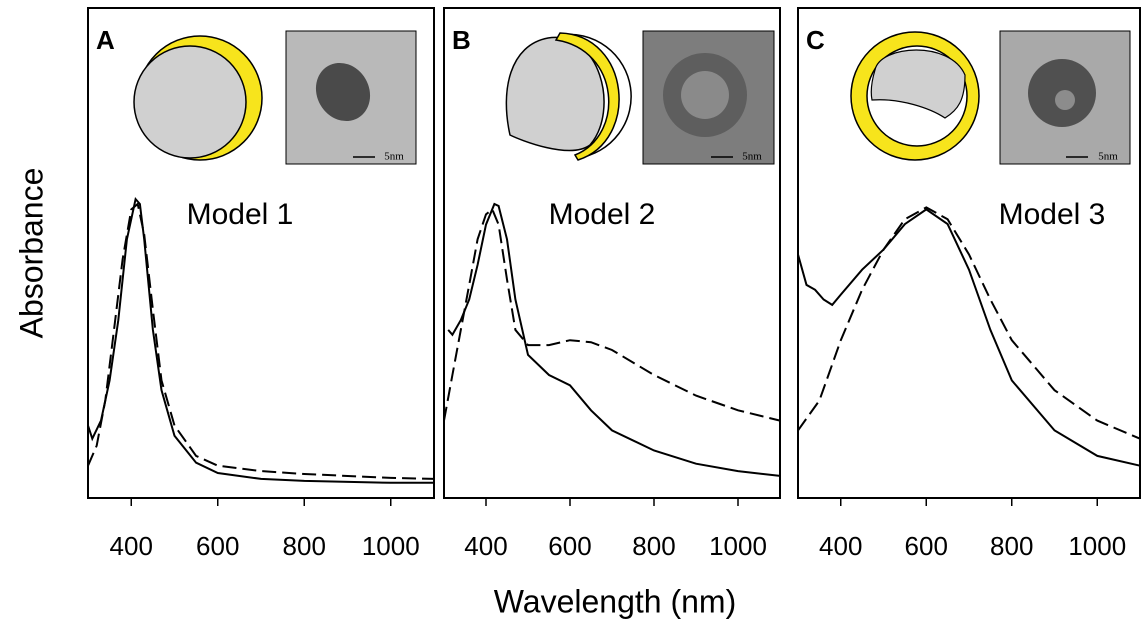 This screenshot has height=632, width=1148. I want to click on panel-label: A, so click(105, 40).